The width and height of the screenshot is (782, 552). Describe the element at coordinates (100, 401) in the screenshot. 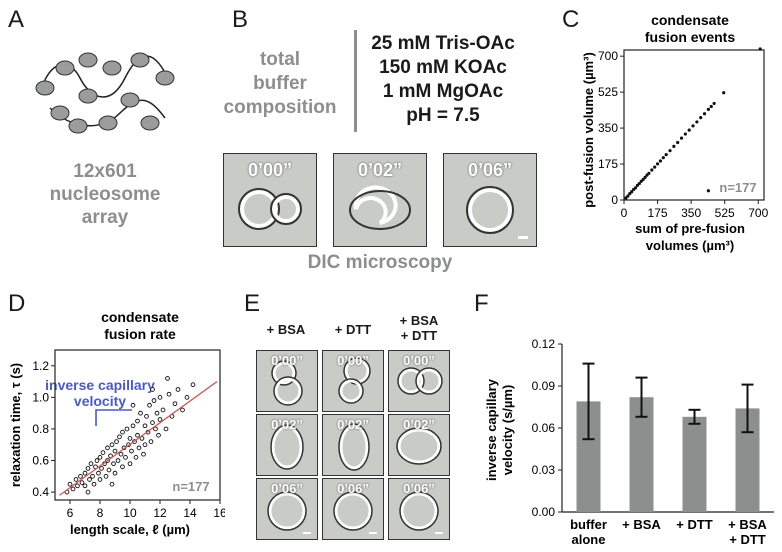

I see `chart-d-annotation-line: velocity` at that location.